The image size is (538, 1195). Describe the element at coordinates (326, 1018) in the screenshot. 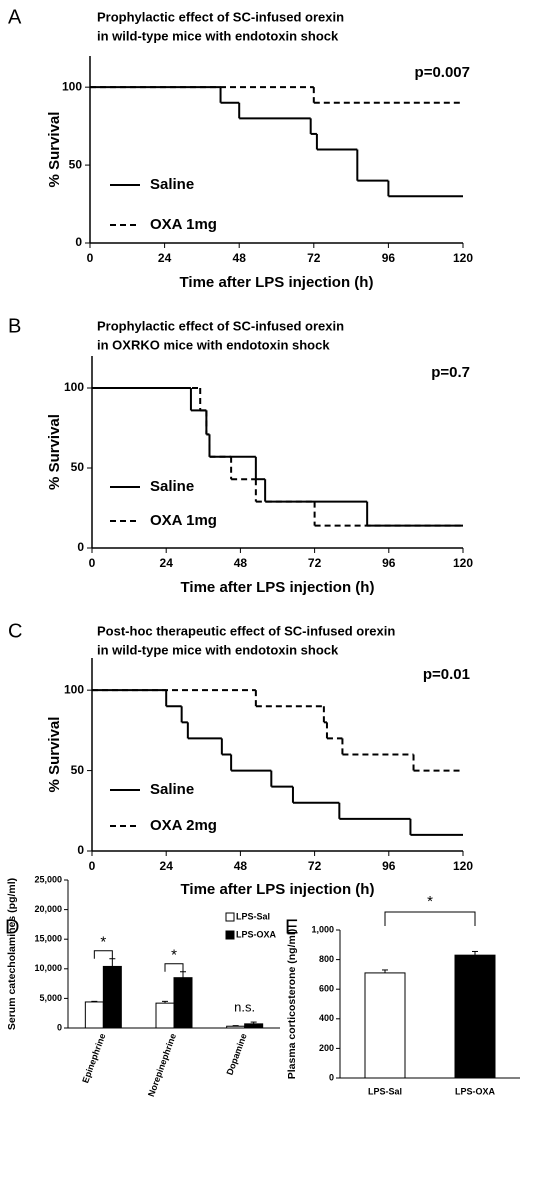

I see `y-tick-label: 400` at that location.